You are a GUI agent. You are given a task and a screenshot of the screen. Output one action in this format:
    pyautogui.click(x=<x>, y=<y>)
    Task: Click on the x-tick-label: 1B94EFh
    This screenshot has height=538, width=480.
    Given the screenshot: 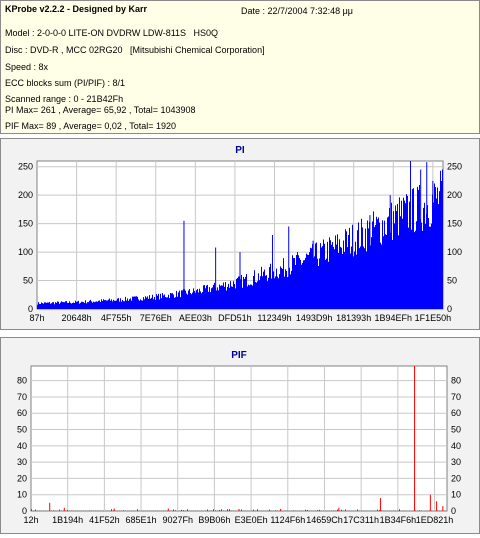 What is the action you would take?
    pyautogui.click(x=393, y=318)
    